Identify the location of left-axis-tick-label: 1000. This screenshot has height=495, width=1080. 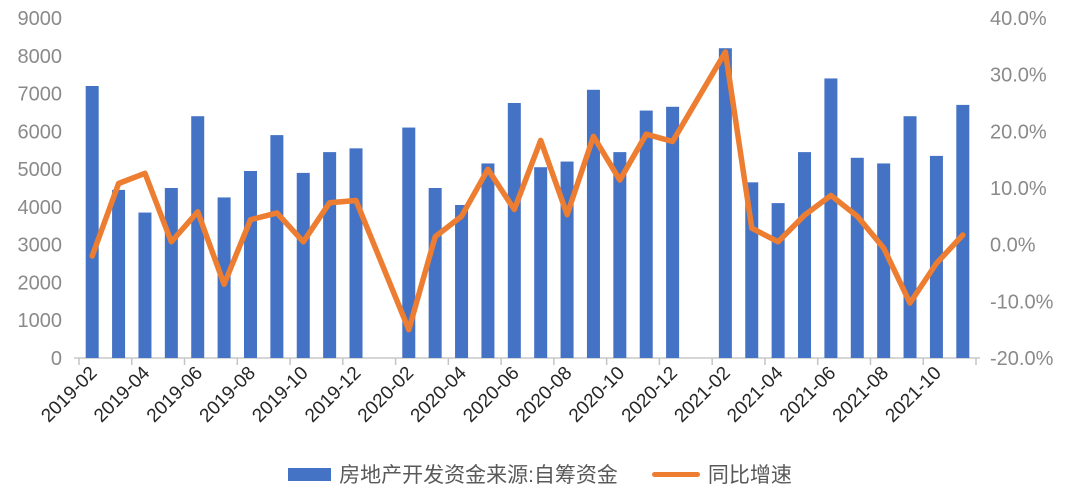
(40, 321).